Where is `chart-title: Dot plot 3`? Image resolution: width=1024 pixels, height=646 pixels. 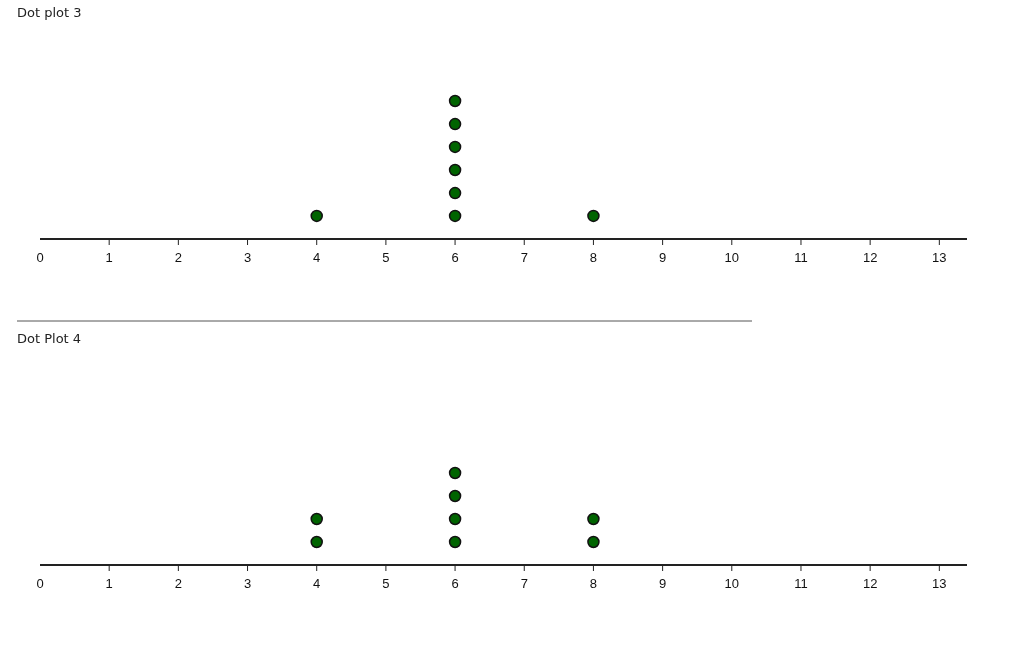 chart-title: Dot plot 3 is located at coordinates (49, 12).